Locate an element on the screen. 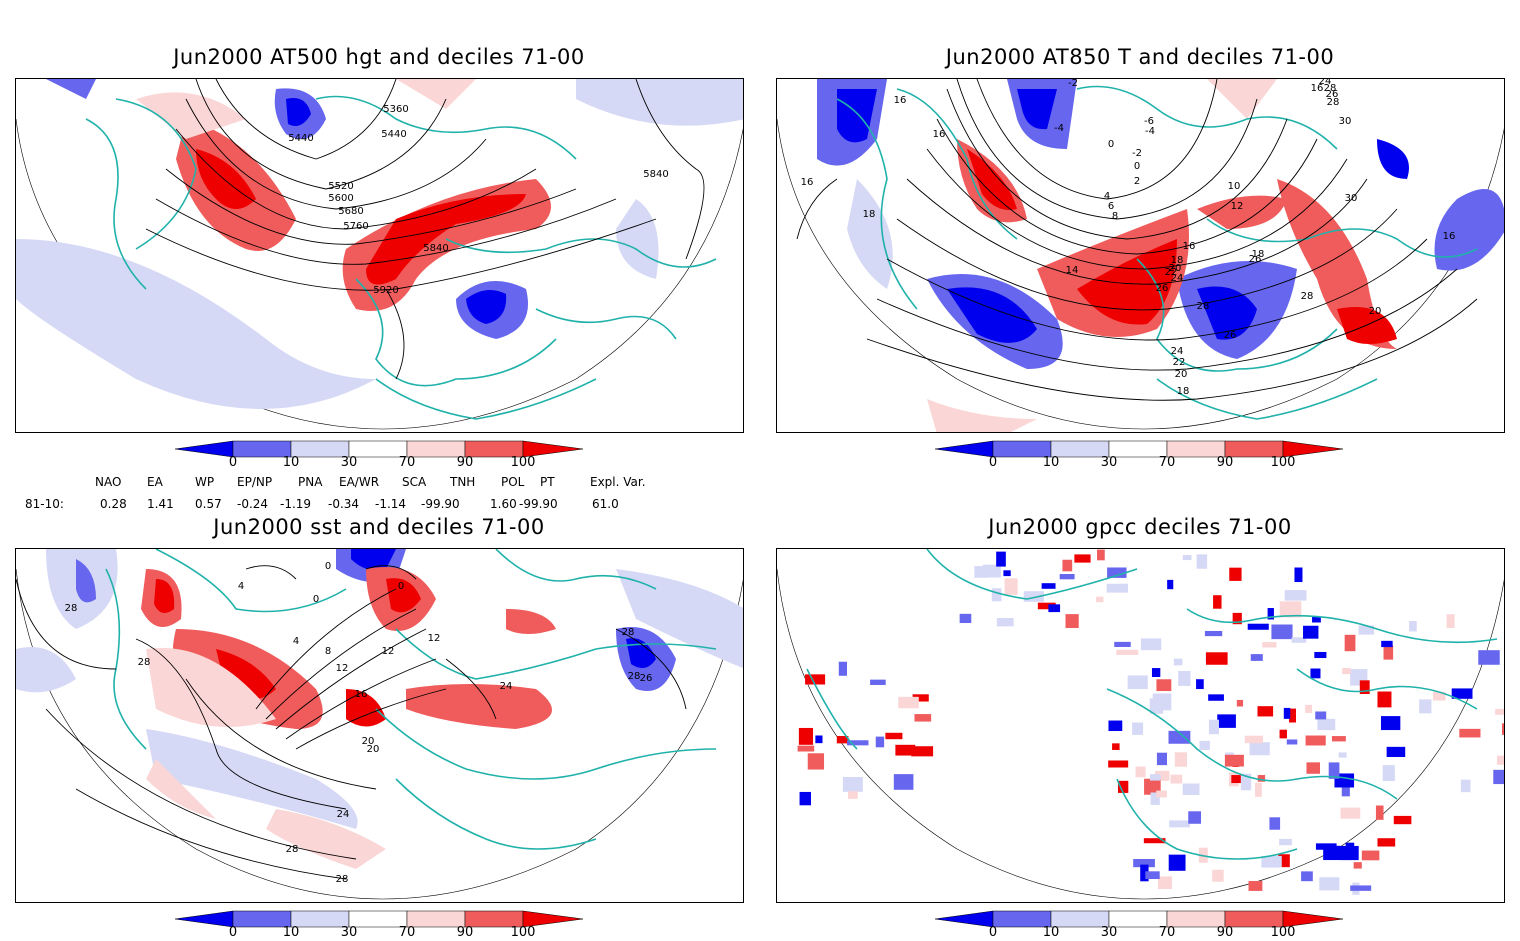 Image resolution: width=1520 pixels, height=941 pixels. contour-label: 4 is located at coordinates (296, 641).